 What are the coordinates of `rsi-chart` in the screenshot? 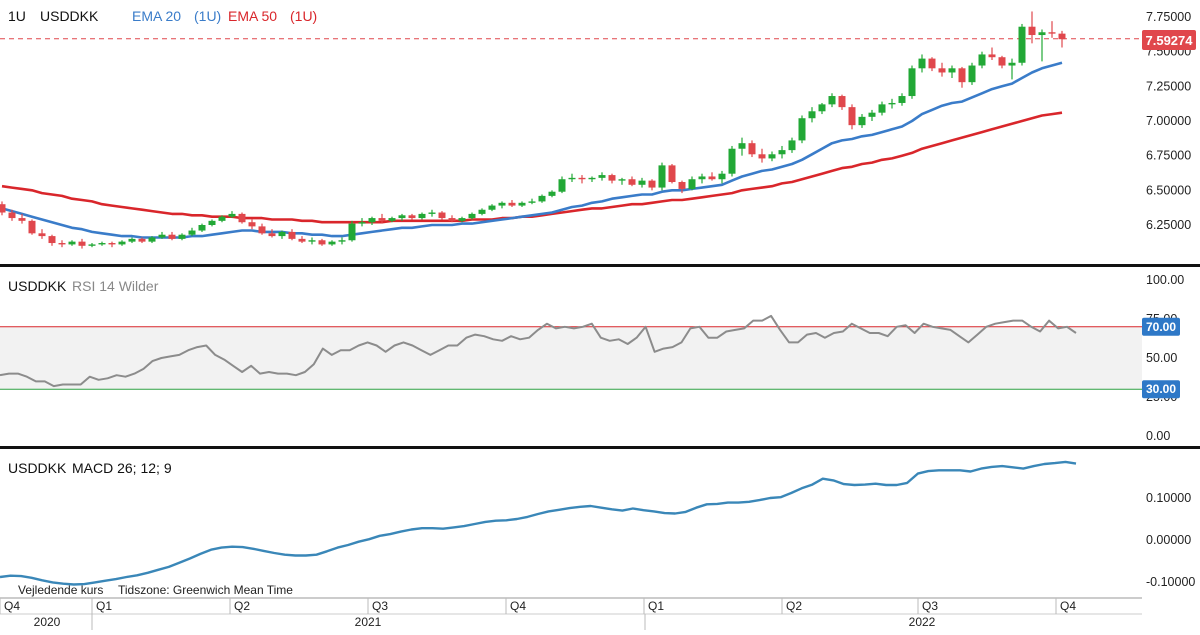 It's located at (571, 352).